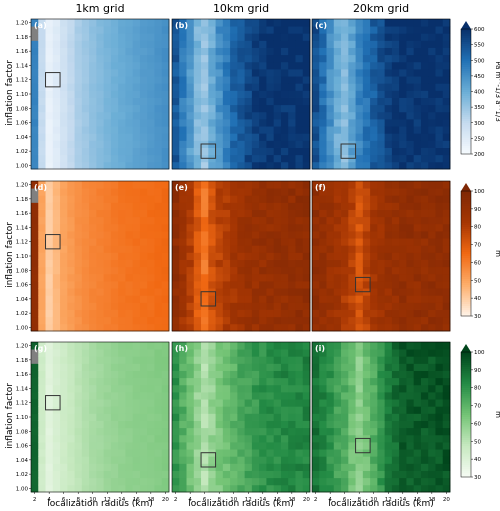 The width and height of the screenshot is (500, 511). Describe the element at coordinates (22, 347) in the screenshot. I see `y-tick-label: 1.20` at that location.